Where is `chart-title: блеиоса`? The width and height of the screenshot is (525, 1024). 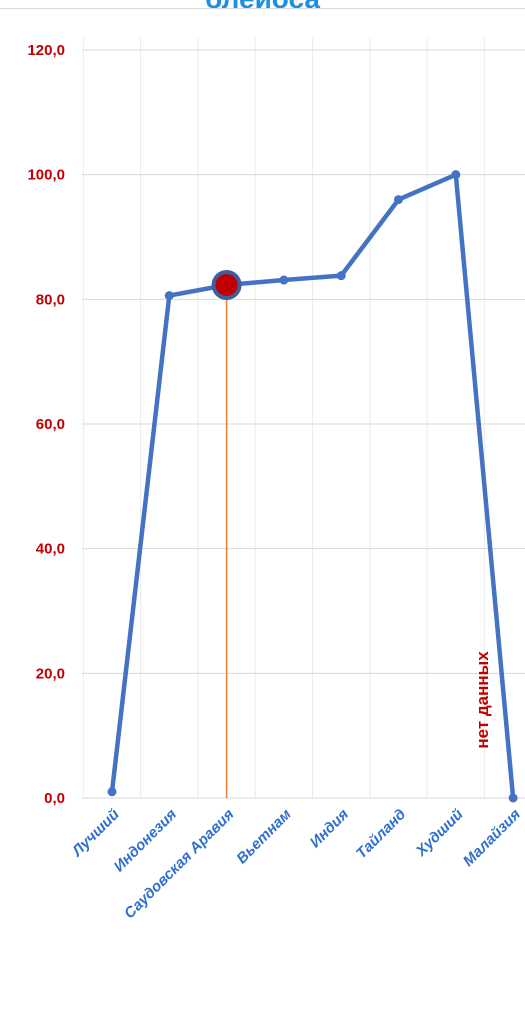
chart-title: блеиоса is located at coordinates (262, 7).